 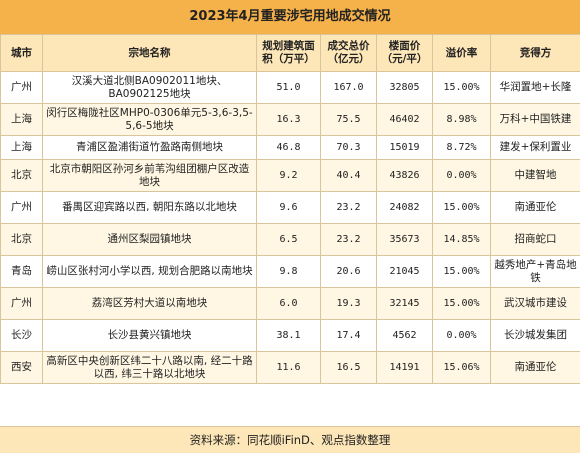 I want to click on cell-premium-rate: 8.72%, so click(x=462, y=148).